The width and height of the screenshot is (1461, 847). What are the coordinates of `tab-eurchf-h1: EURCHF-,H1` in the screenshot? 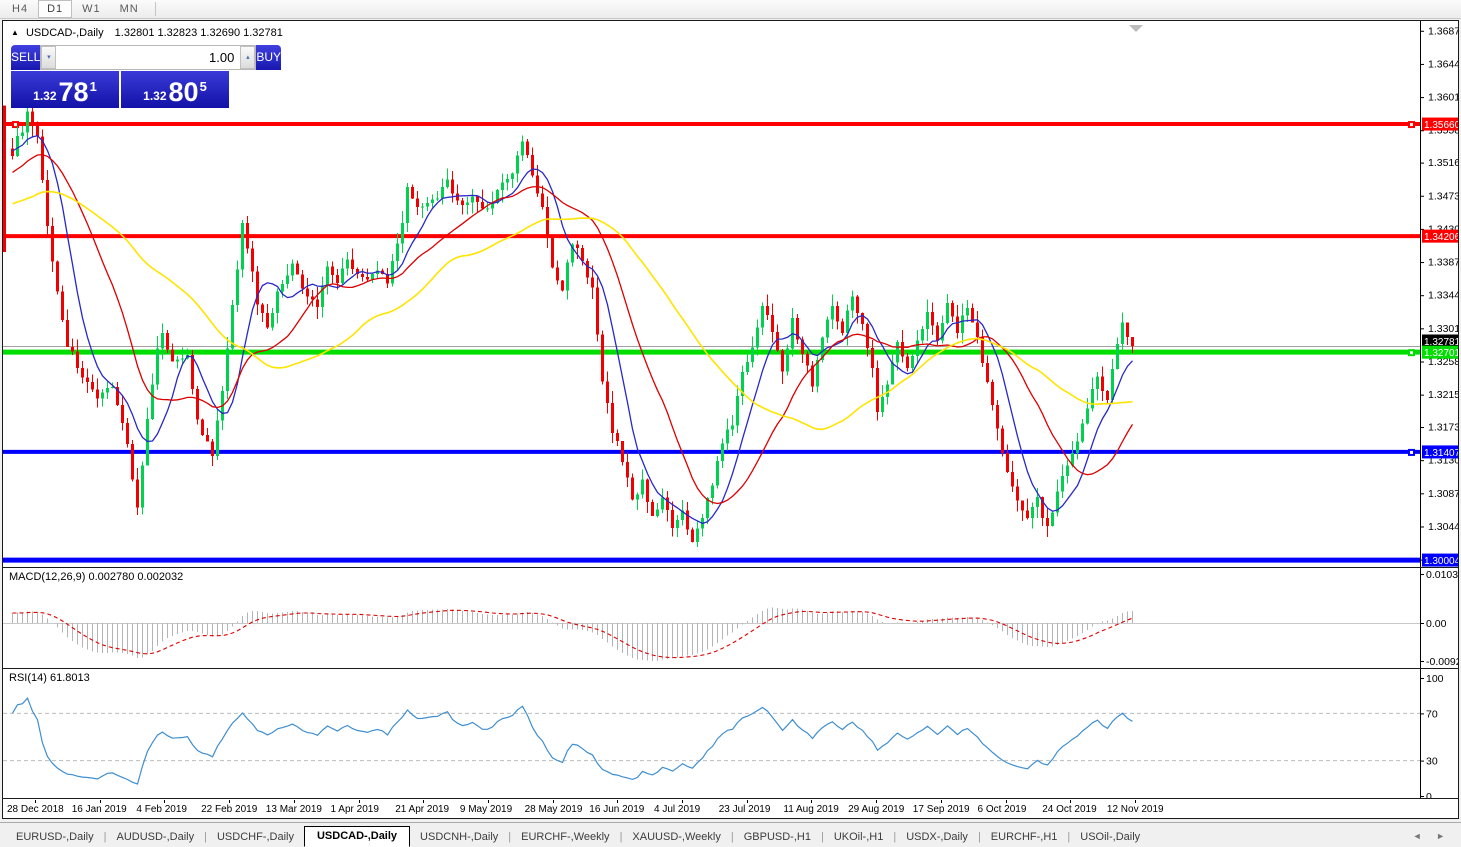 It's located at (1024, 837).